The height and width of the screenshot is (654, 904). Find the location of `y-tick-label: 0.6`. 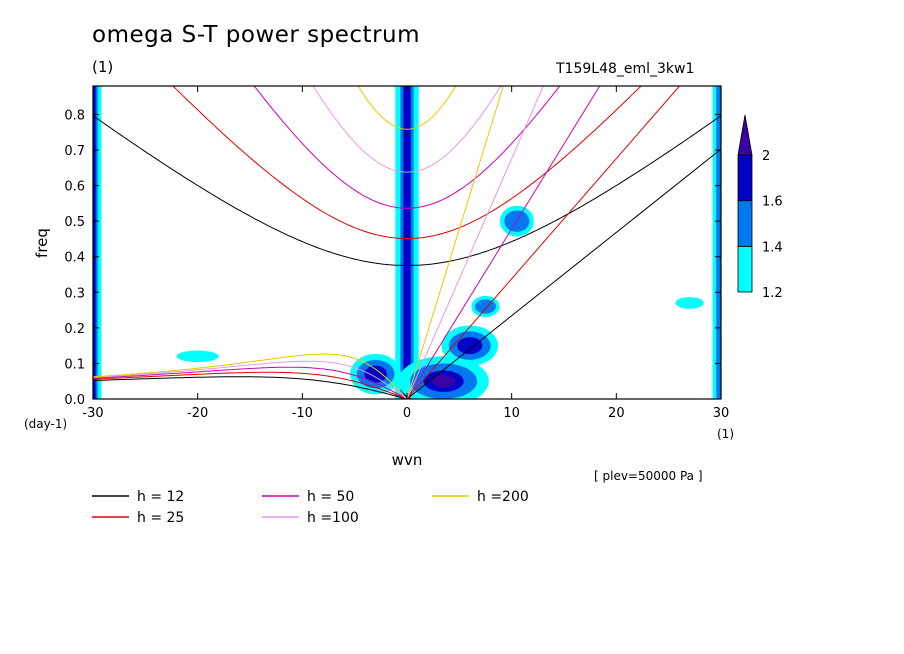

y-tick-label: 0.6 is located at coordinates (74, 187).